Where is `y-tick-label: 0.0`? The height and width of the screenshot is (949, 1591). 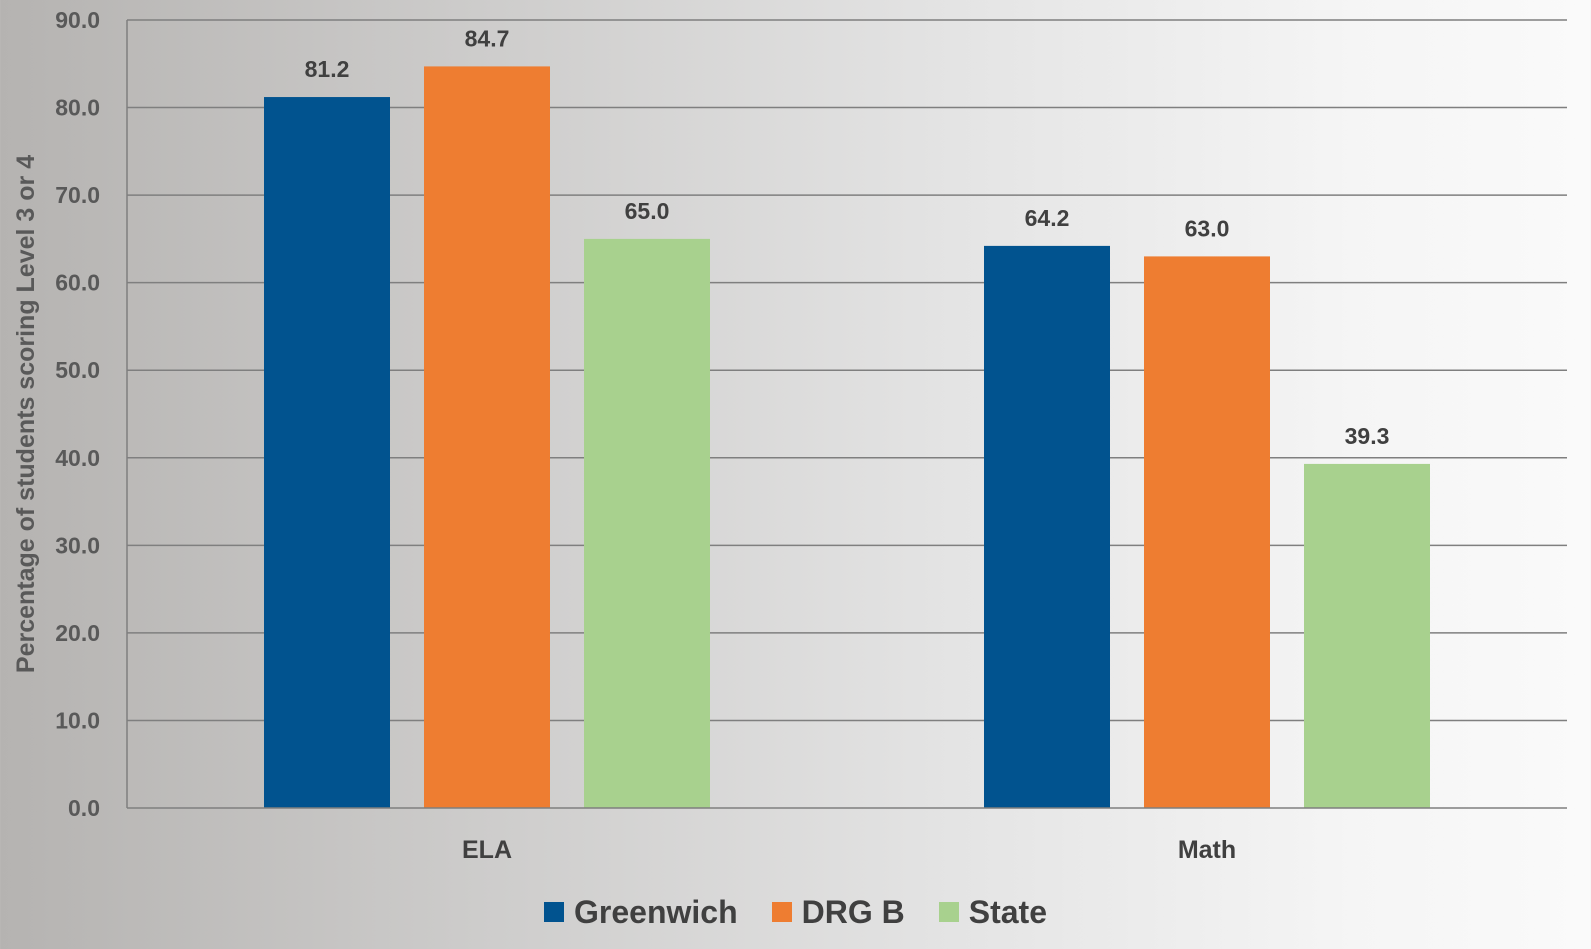
y-tick-label: 0.0 is located at coordinates (84, 808).